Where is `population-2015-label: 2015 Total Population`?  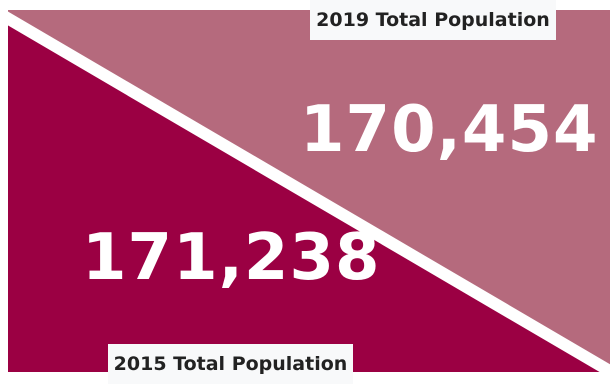 population-2015-label: 2015 Total Population is located at coordinates (230, 364).